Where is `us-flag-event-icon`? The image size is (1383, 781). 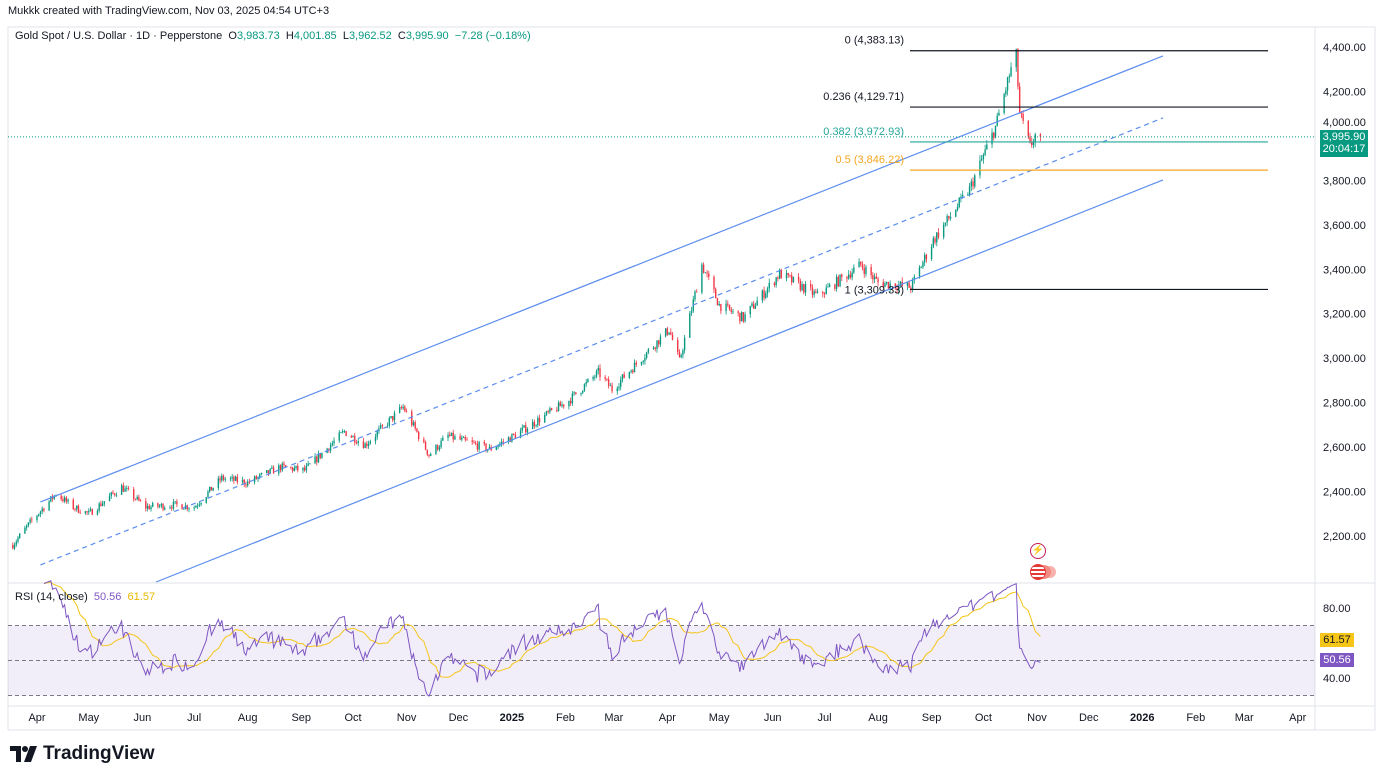
us-flag-event-icon is located at coordinates (1038, 572).